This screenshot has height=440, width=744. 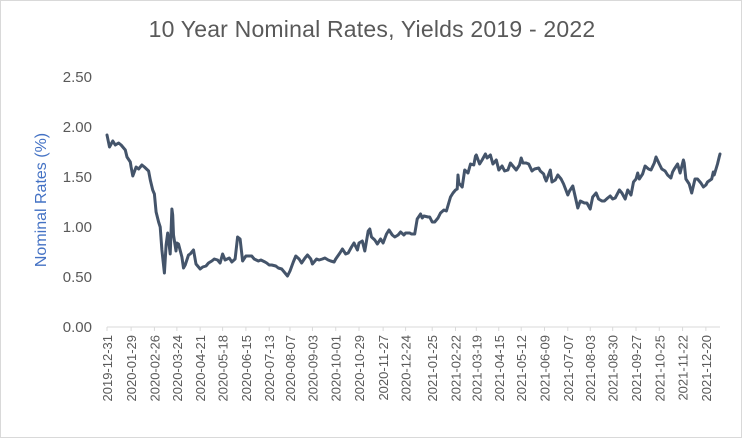 I want to click on x-tick-label: 2021-09-27, so click(x=636, y=368).